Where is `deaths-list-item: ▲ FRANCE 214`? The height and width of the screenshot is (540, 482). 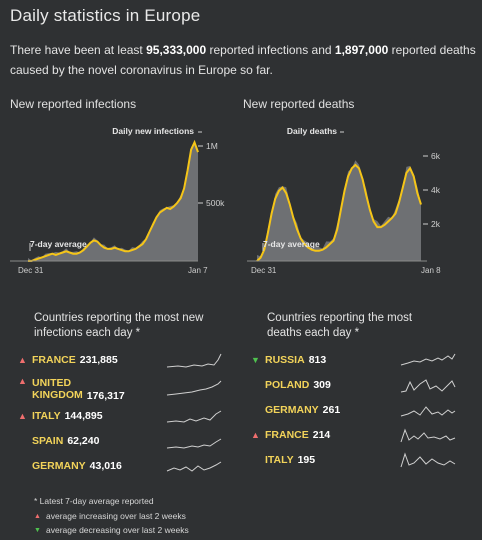
deaths-list-item: ▲ FRANCE 214 is located at coordinates (290, 435).